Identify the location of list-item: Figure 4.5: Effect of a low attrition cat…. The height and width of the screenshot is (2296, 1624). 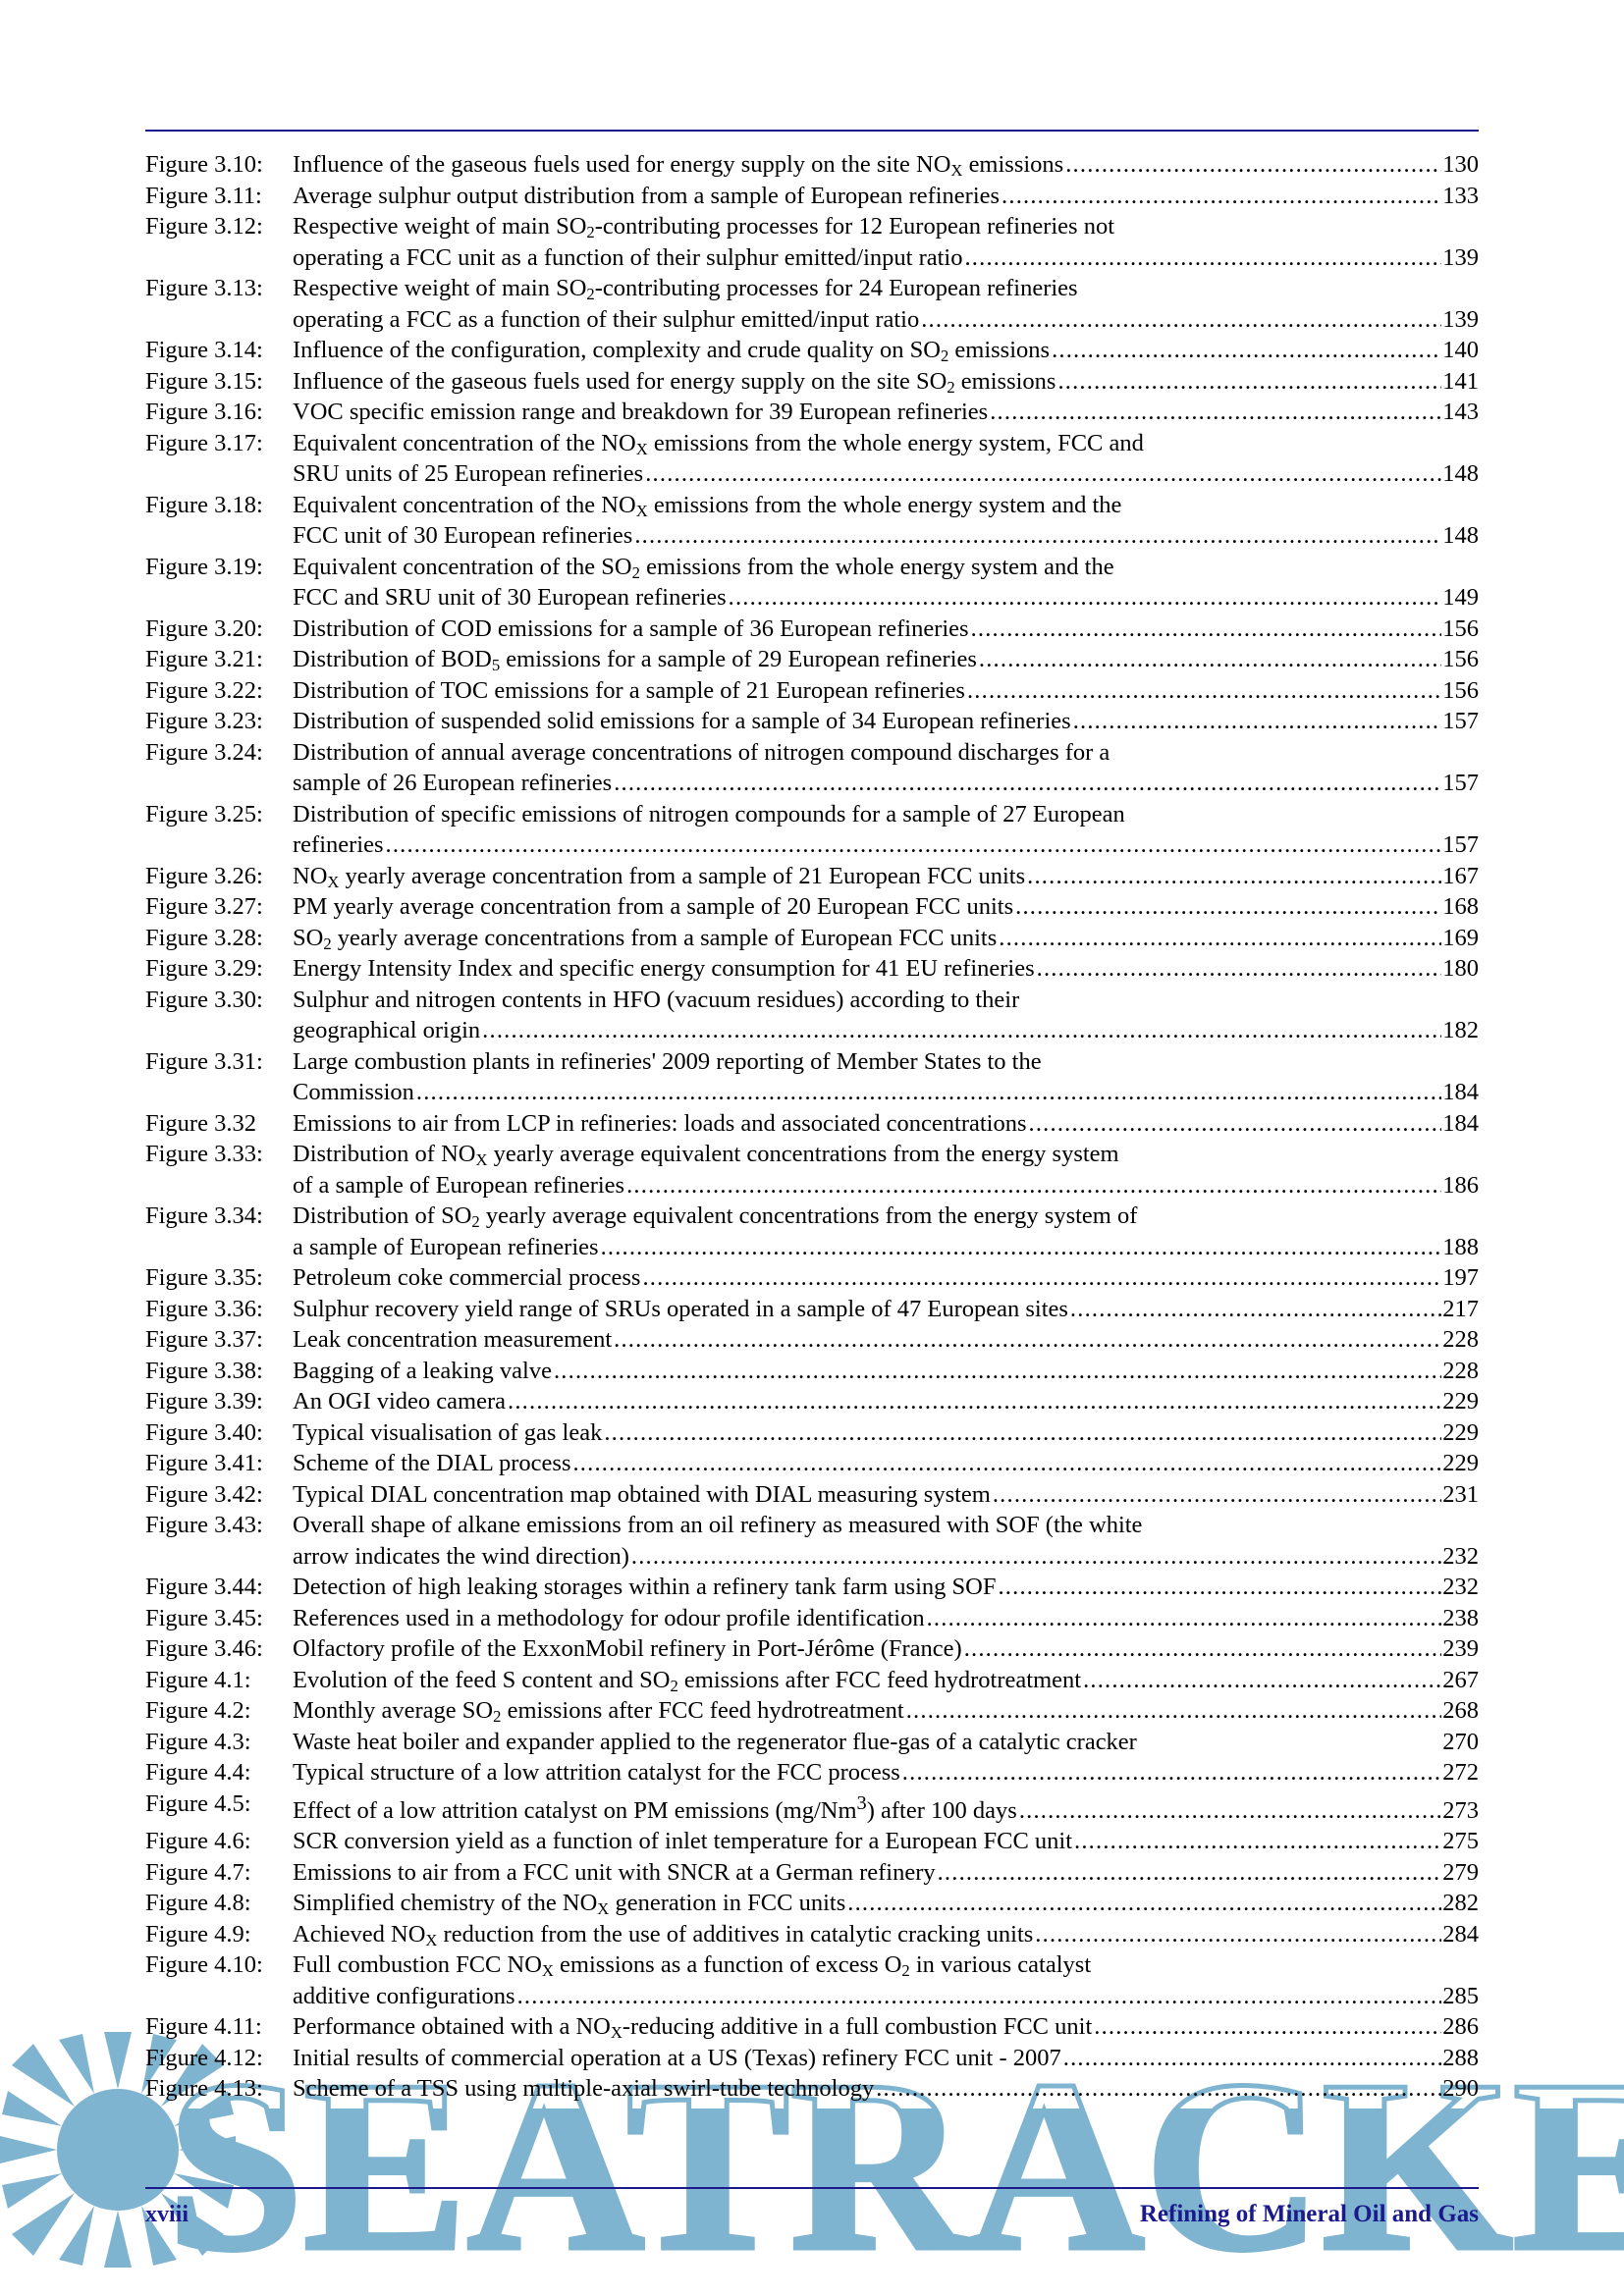
(812, 1808).